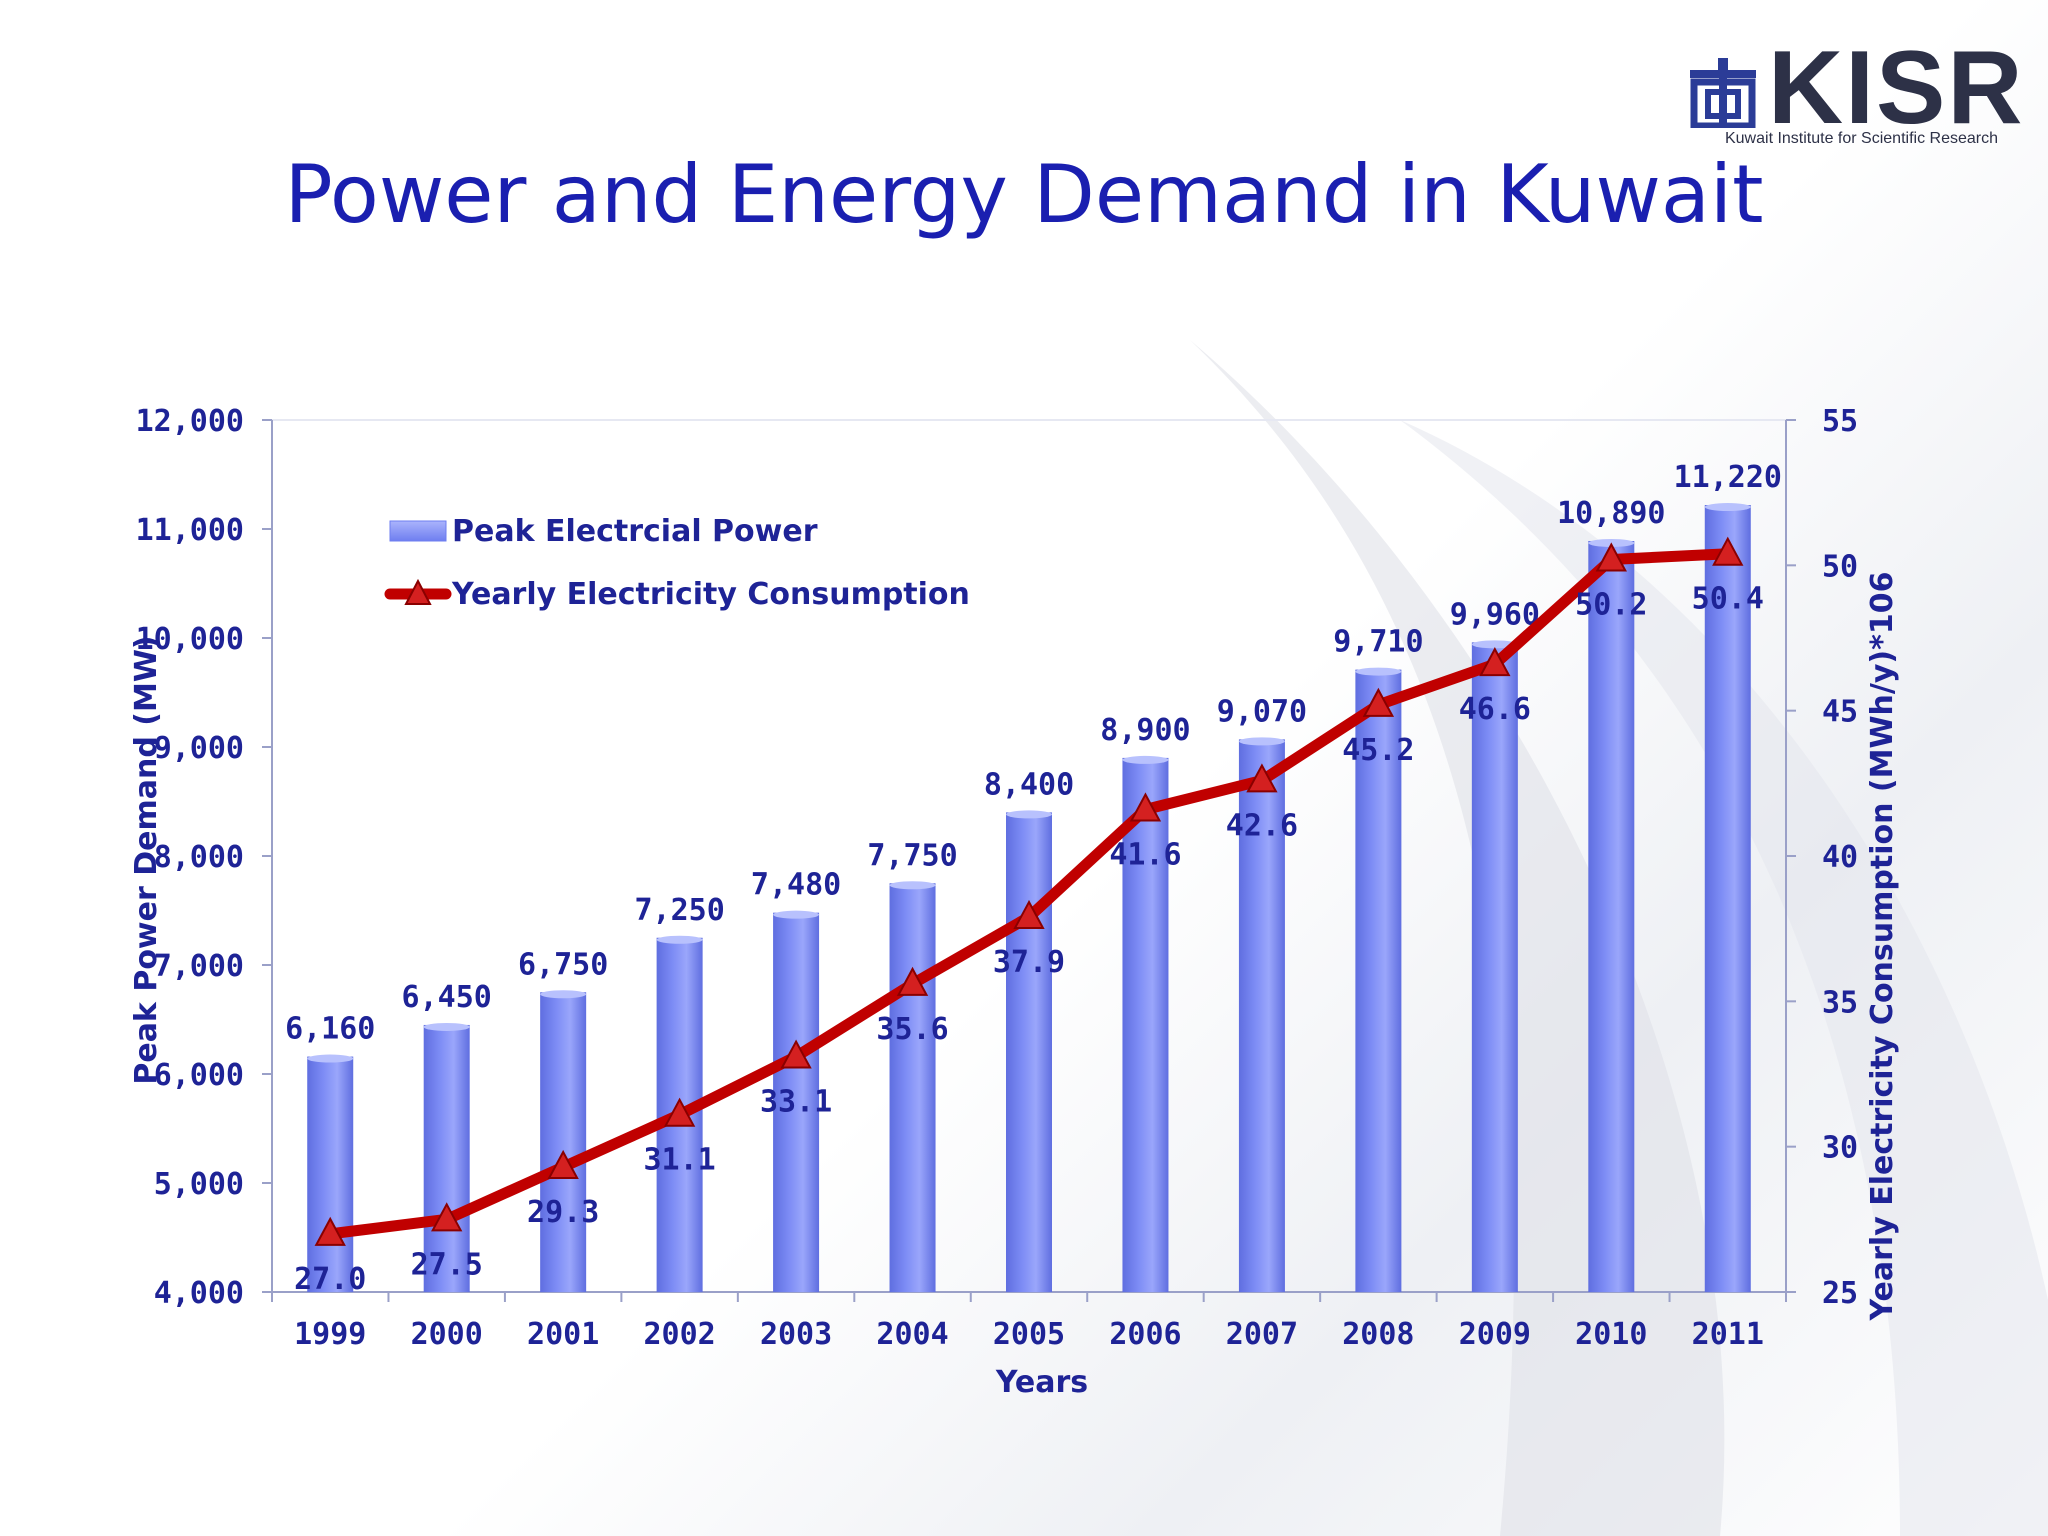 The width and height of the screenshot is (2048, 1536). I want to click on x-tick-label: 2004, so click(912, 1334).